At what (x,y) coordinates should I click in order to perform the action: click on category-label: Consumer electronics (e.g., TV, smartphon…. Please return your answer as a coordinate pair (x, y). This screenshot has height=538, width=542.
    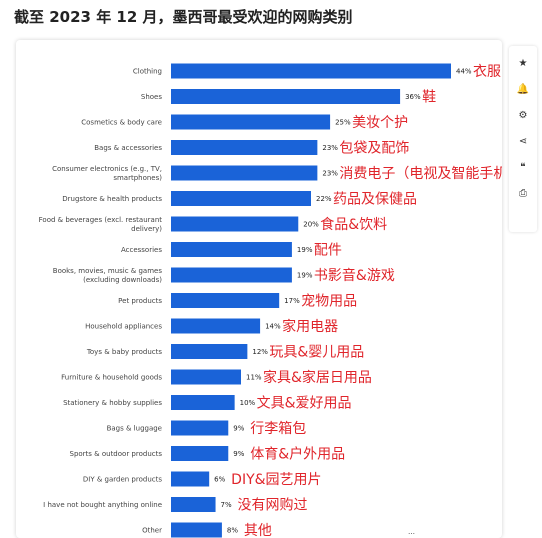
    Looking at the image, I should click on (107, 173).